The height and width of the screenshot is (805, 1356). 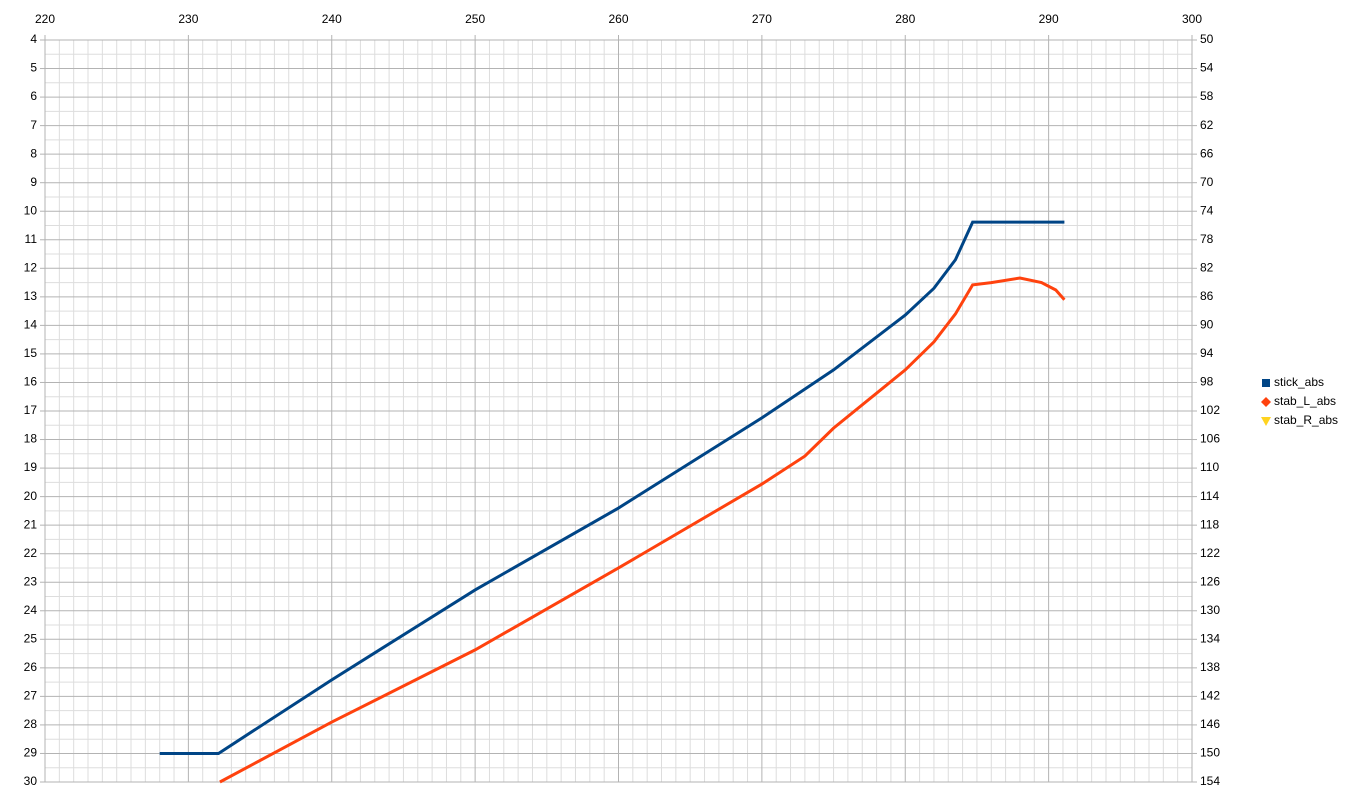 I want to click on y-tick-label: 28, so click(x=31, y=724).